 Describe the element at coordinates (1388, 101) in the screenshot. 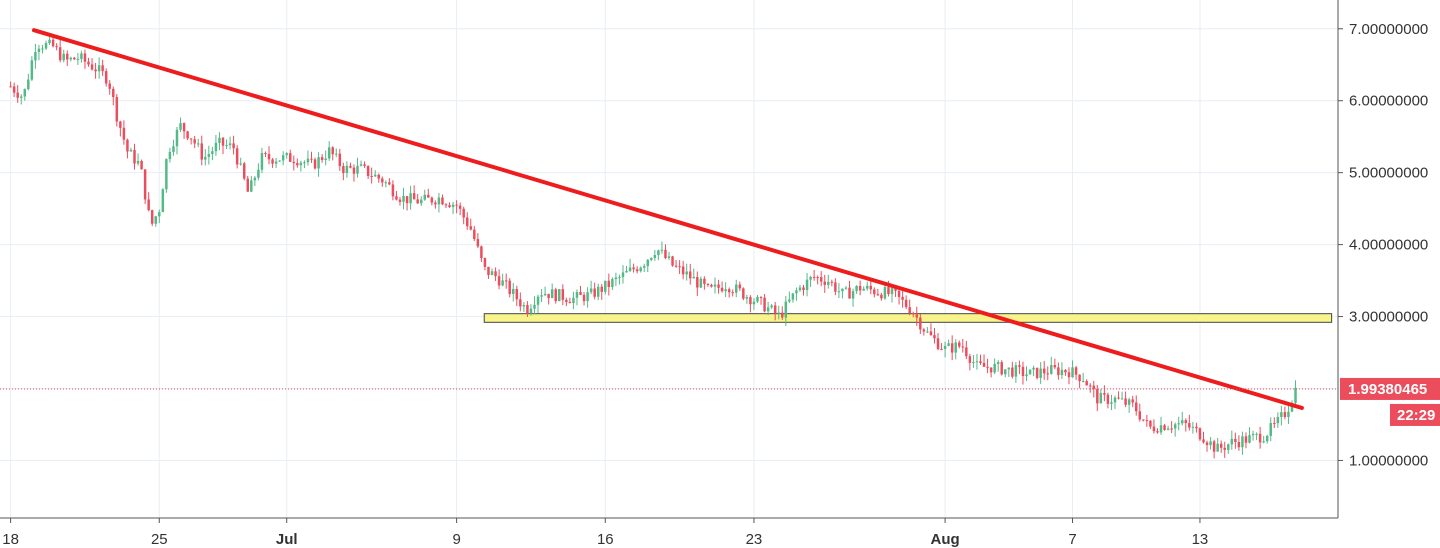

I see `y-tick-label: 6.00000000` at that location.